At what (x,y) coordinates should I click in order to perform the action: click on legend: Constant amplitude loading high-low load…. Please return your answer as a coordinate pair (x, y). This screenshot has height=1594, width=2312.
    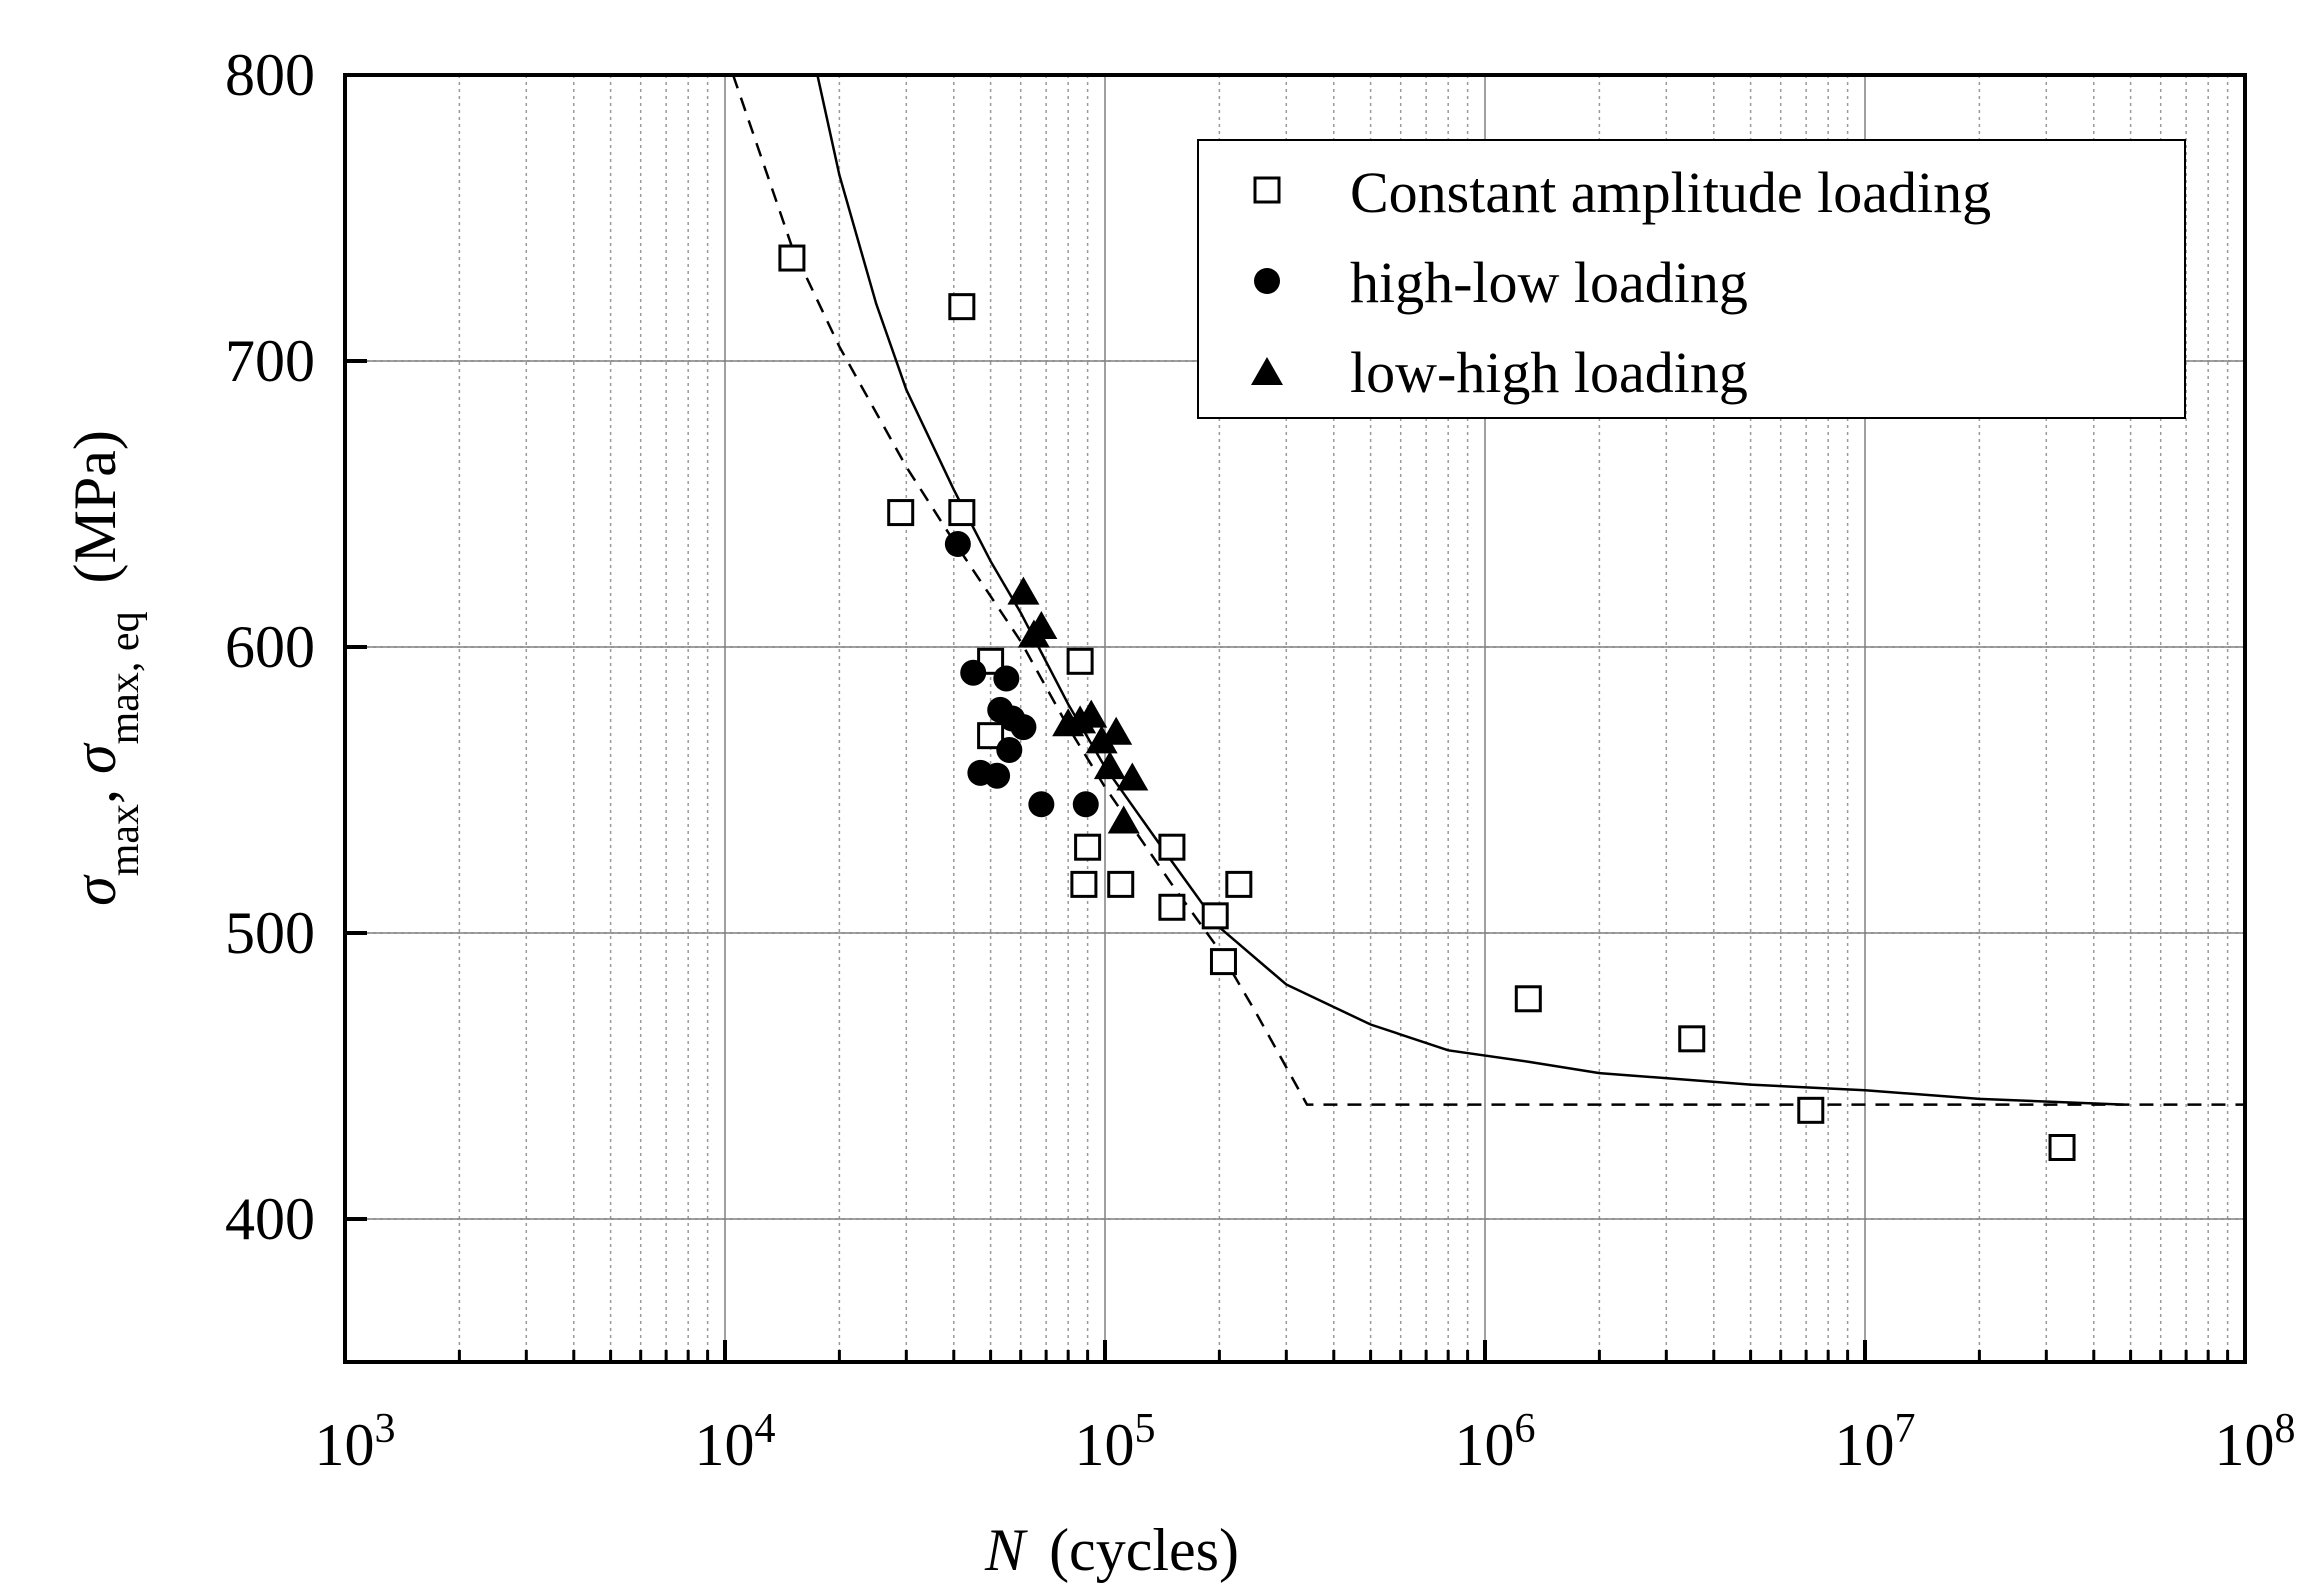
    Looking at the image, I should click on (1691, 279).